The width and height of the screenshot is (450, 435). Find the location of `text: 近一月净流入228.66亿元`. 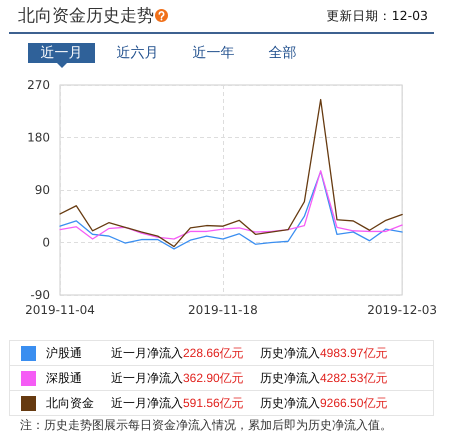

text: 近一月净流入228.66亿元 is located at coordinates (177, 353).